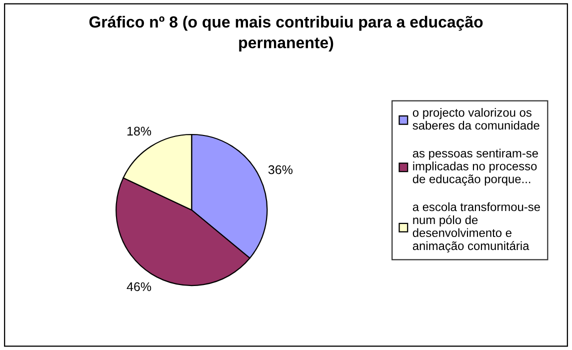  Describe the element at coordinates (139, 131) in the screenshot. I see `data-label: 18%` at that location.